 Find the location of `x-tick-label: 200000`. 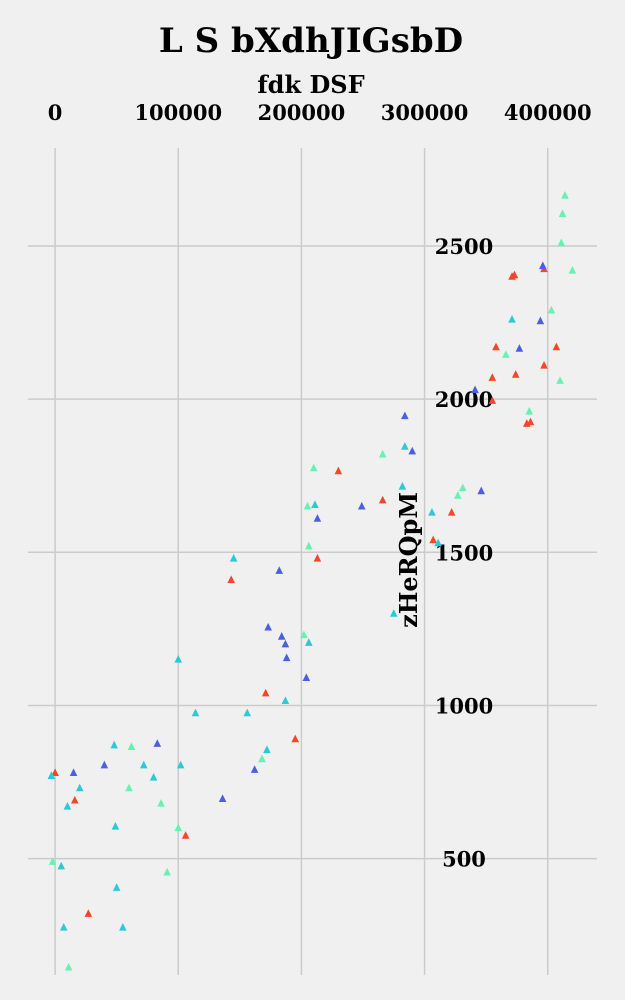

x-tick-label: 200000 is located at coordinates (302, 112).